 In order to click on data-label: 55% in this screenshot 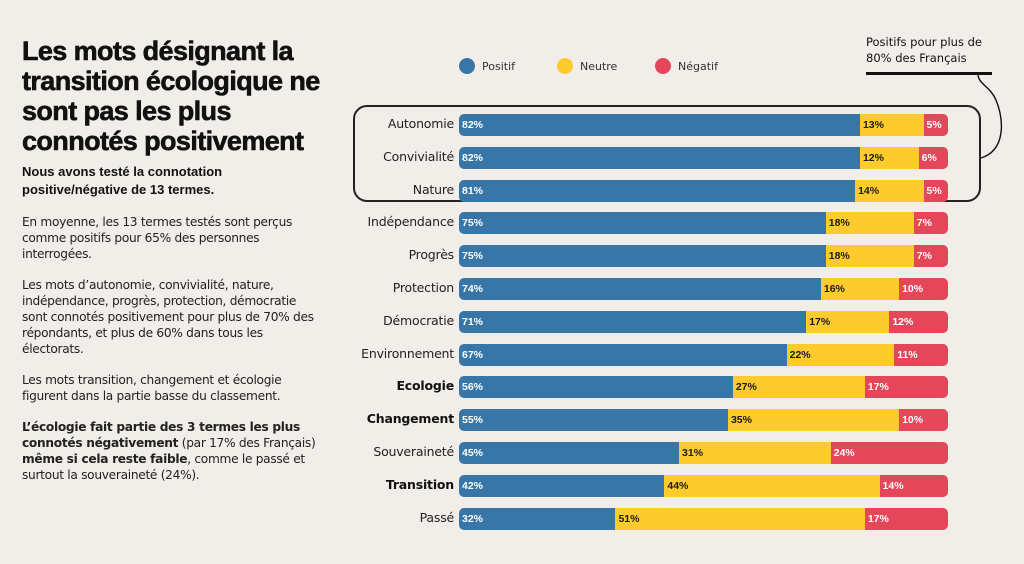, I will do `click(473, 420)`.